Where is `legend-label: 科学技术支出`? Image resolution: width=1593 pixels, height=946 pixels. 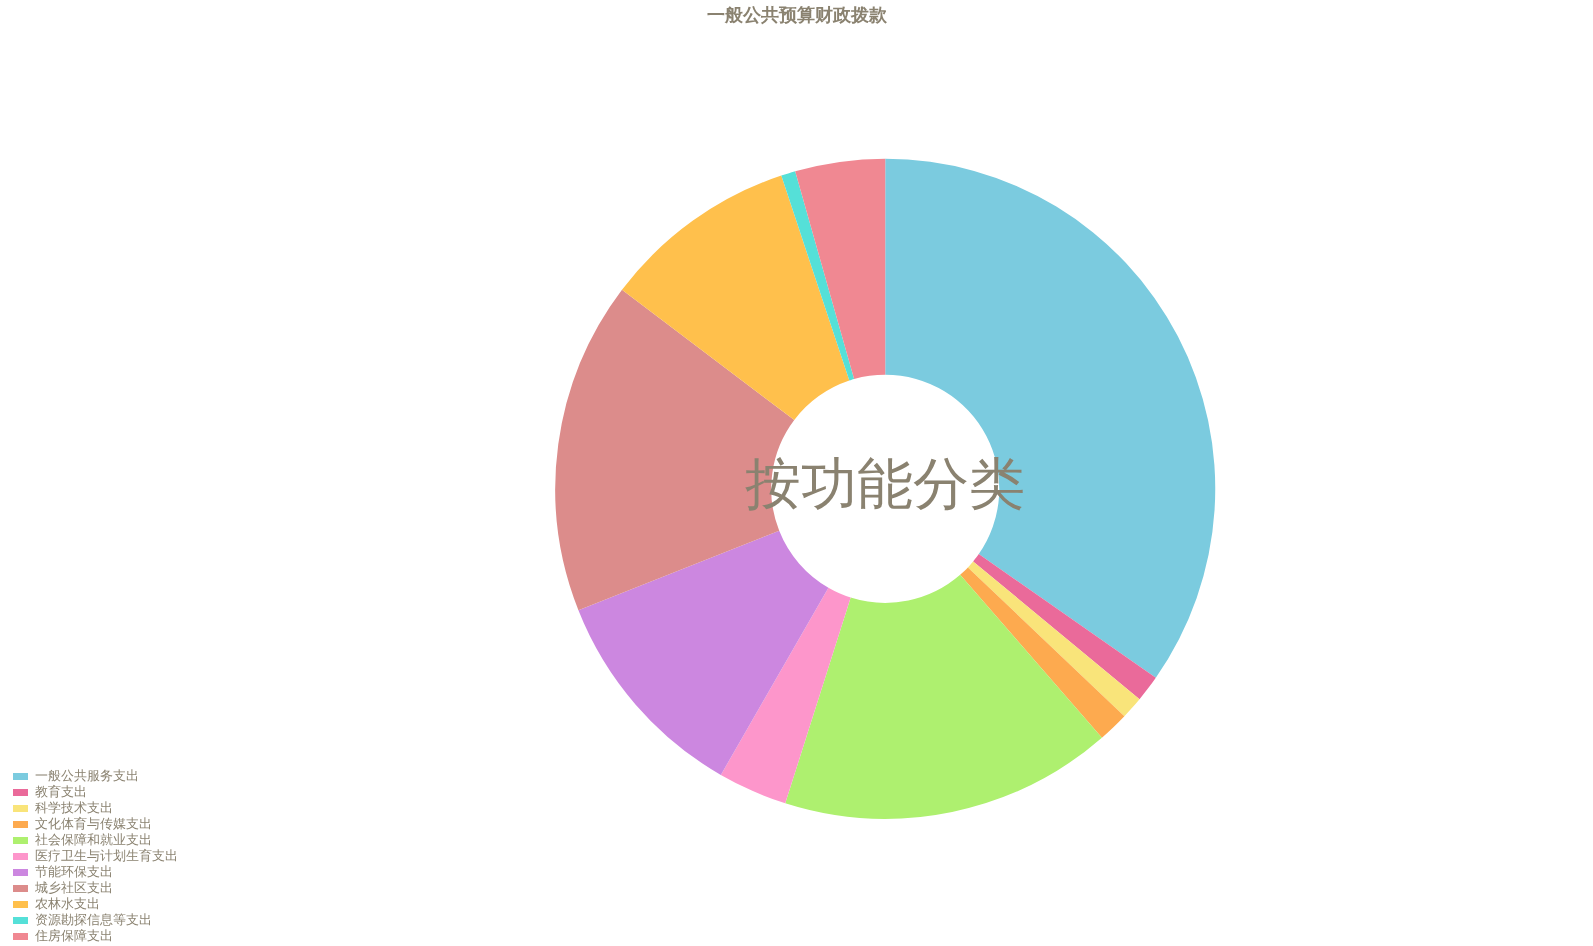
legend-label: 科学技术支出 is located at coordinates (73, 807).